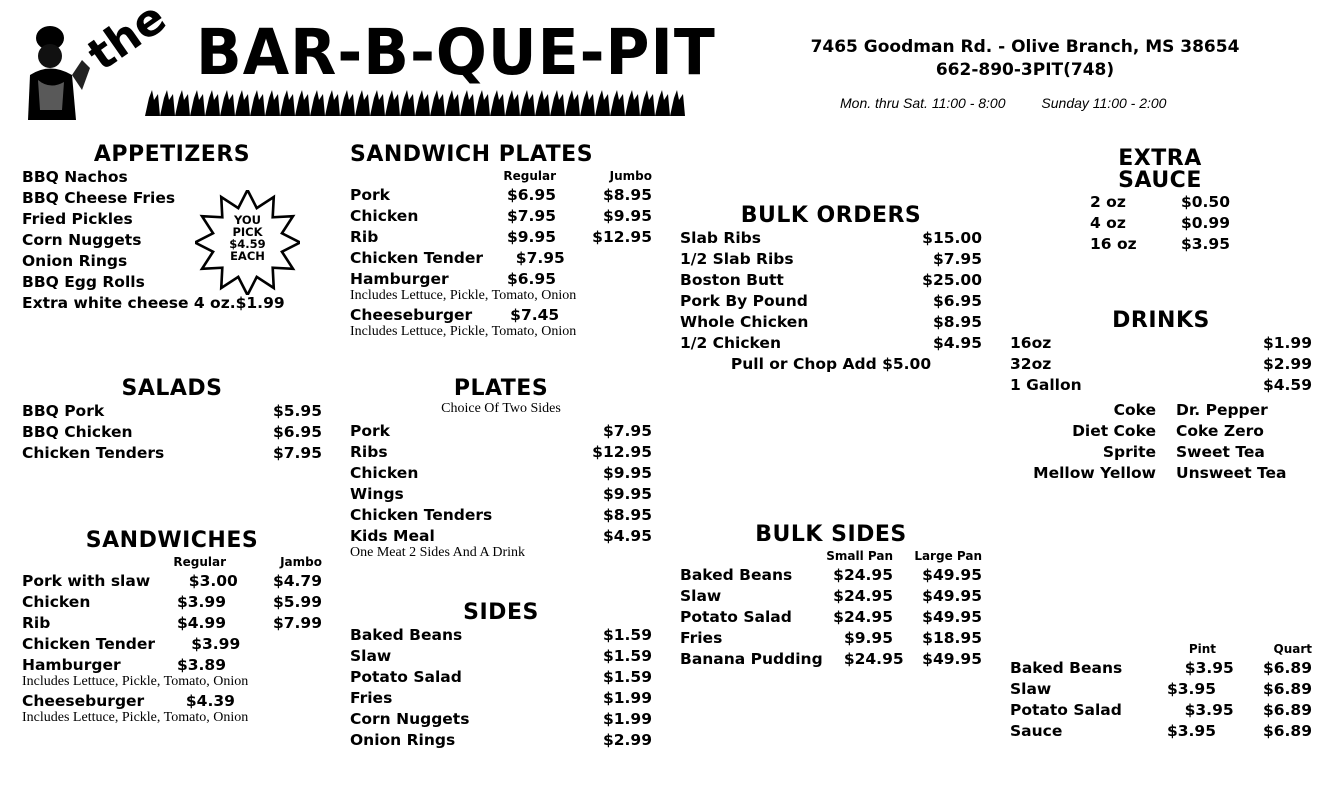  I want to click on item-price: $12.95, so click(622, 452).